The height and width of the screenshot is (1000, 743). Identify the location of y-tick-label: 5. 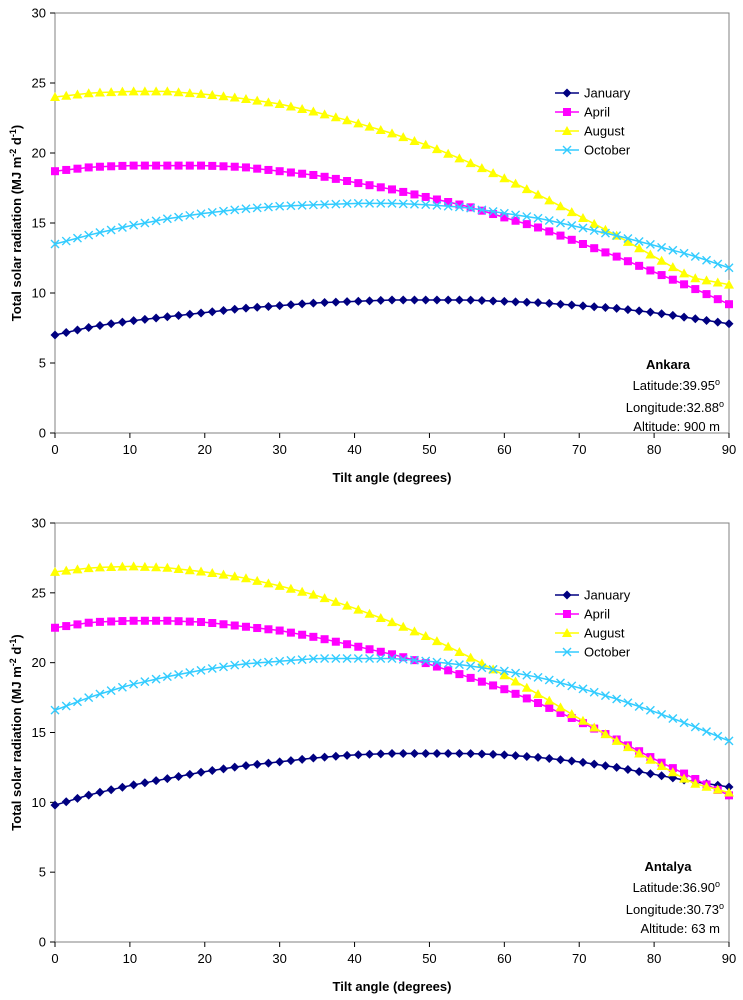
(42, 872).